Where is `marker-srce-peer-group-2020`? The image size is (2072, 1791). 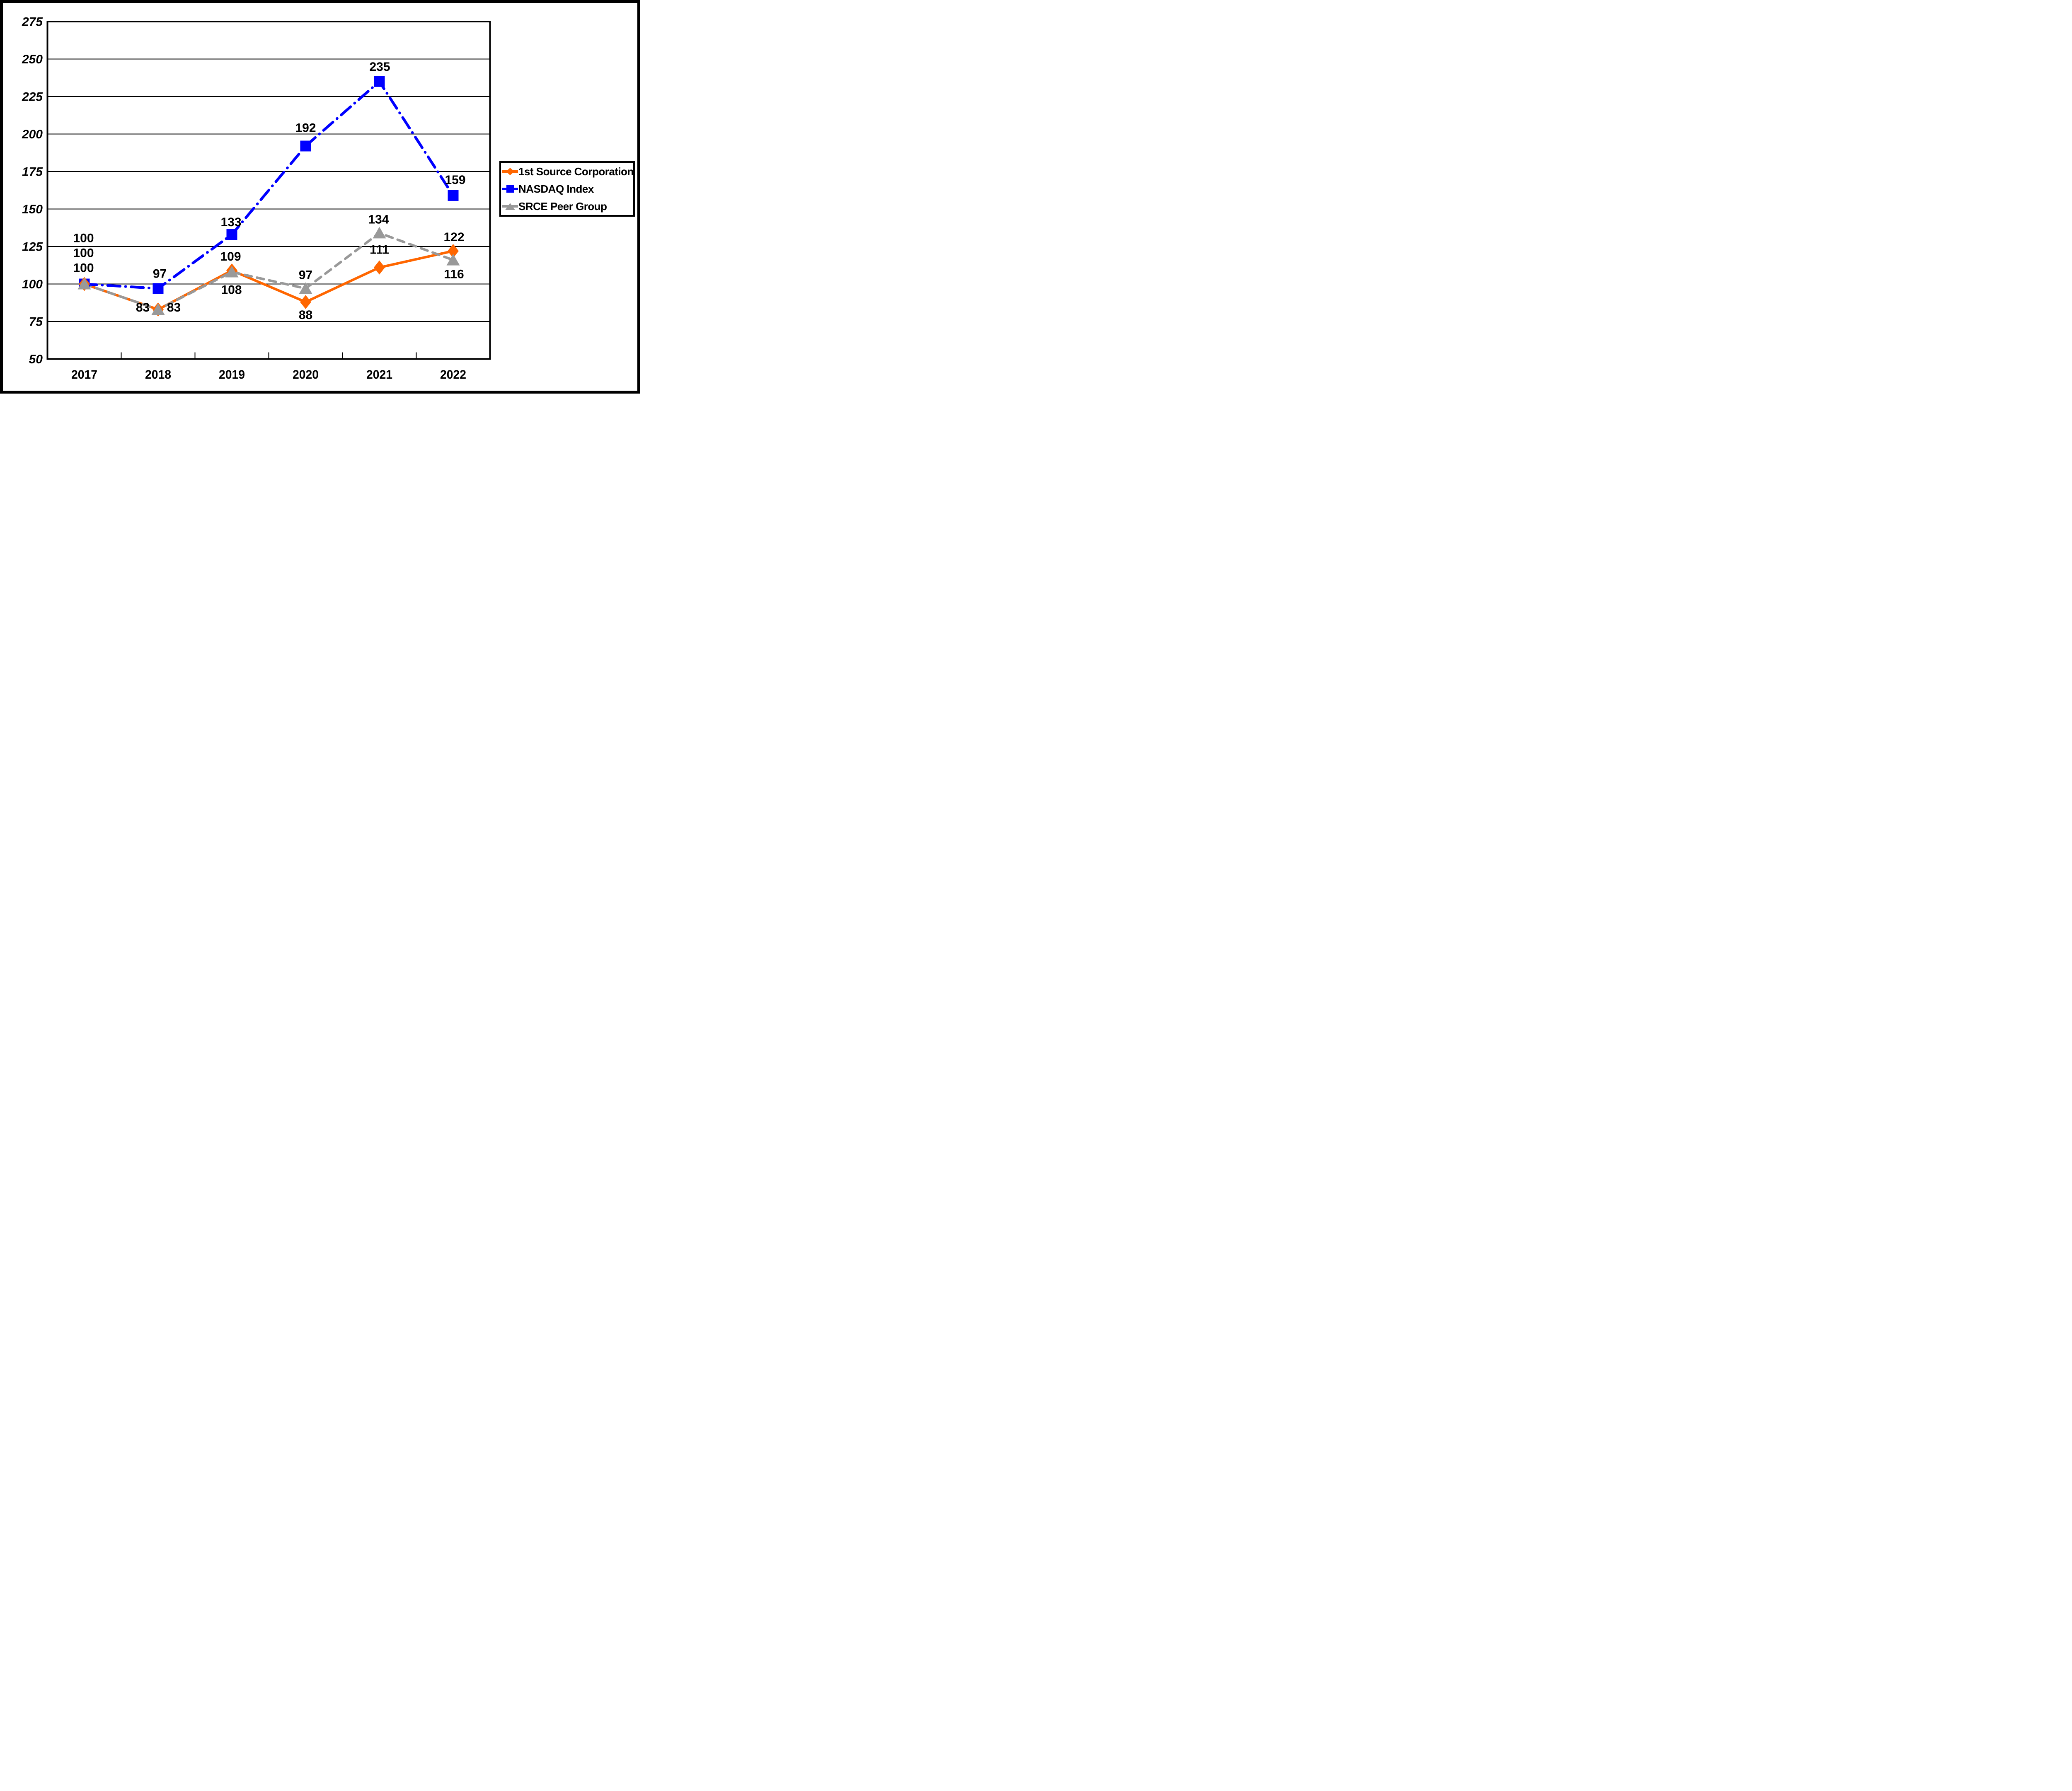 marker-srce-peer-group-2020 is located at coordinates (305, 288).